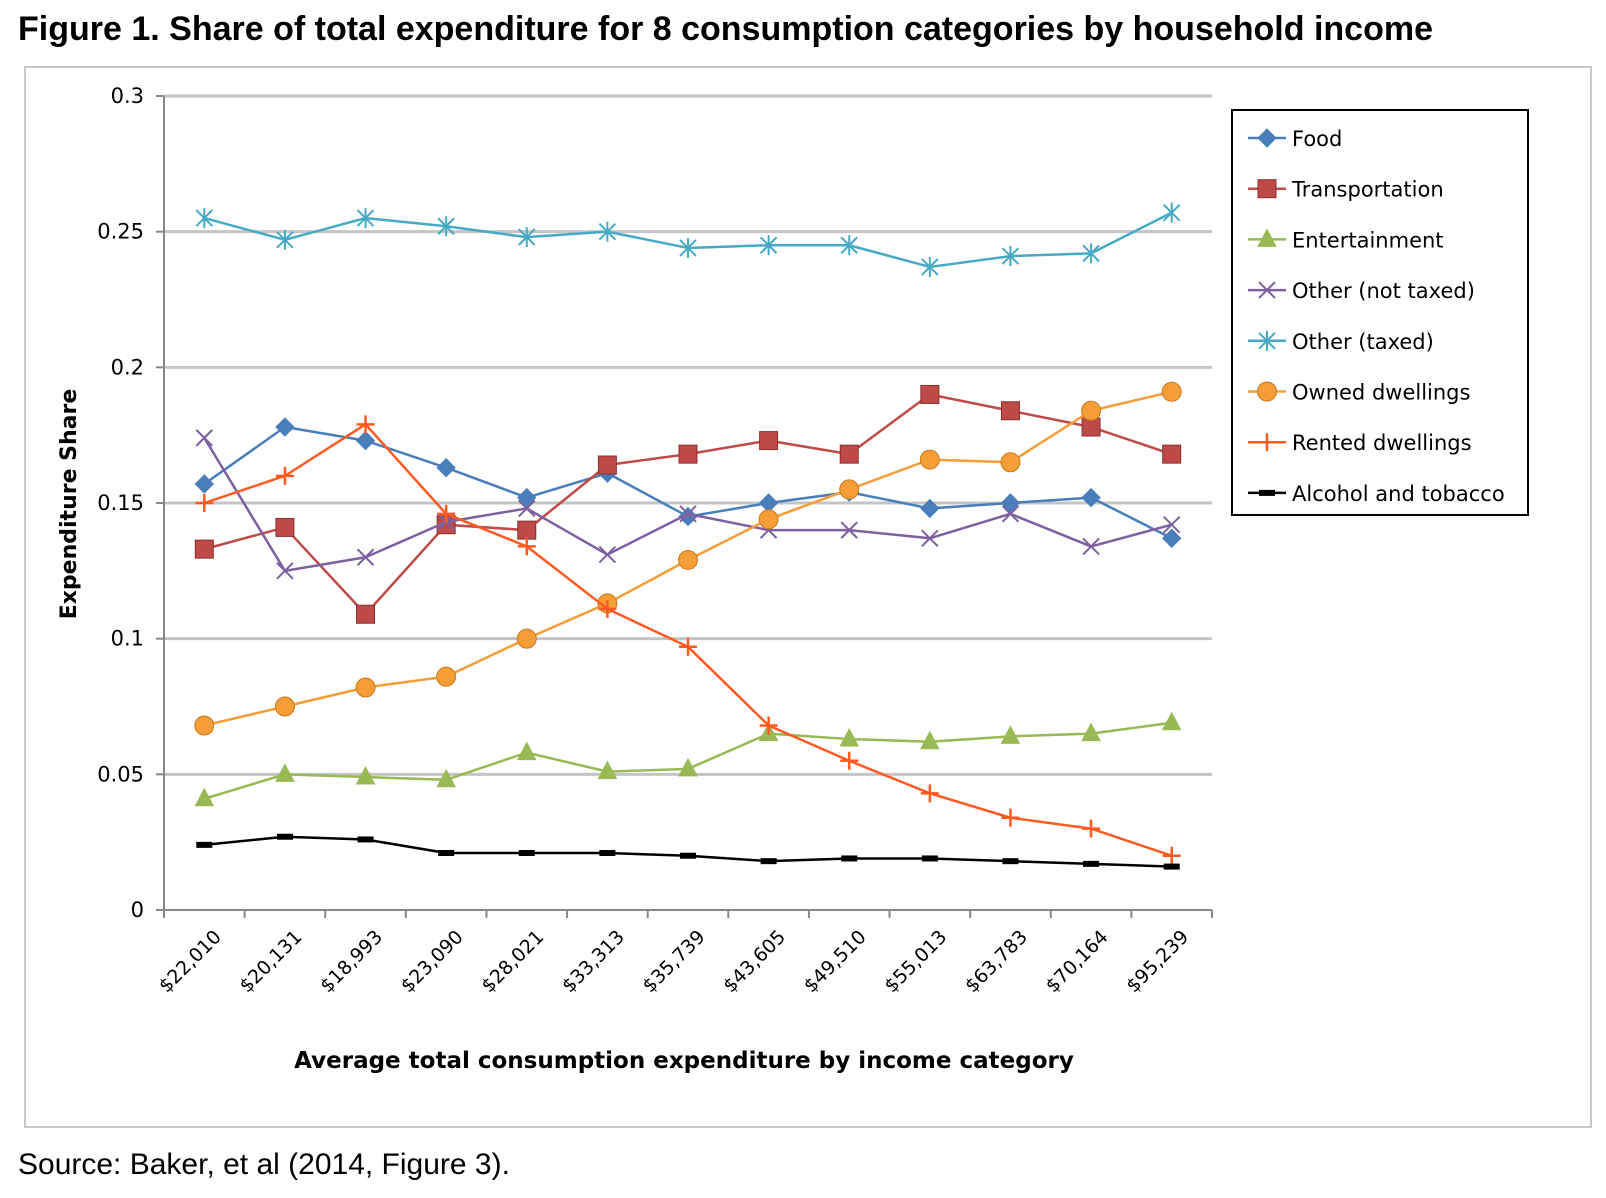 The height and width of the screenshot is (1198, 1606). I want to click on legend-item: Entertainment, so click(1346, 240).